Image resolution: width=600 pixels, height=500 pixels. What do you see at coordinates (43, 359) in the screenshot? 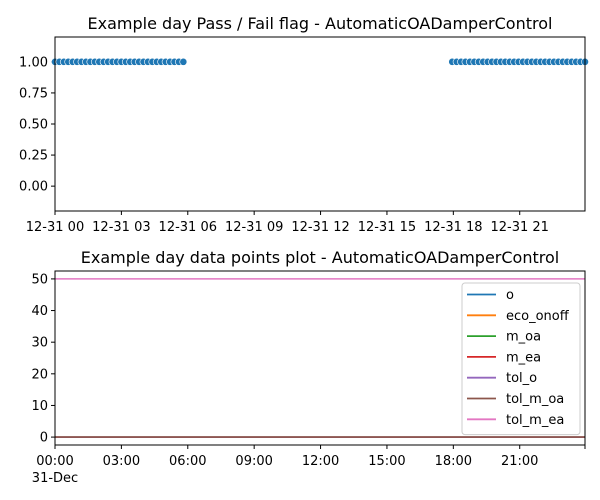
I see `chart-2-y-axis: 0 10 20 30 40 50` at bounding box center [43, 359].